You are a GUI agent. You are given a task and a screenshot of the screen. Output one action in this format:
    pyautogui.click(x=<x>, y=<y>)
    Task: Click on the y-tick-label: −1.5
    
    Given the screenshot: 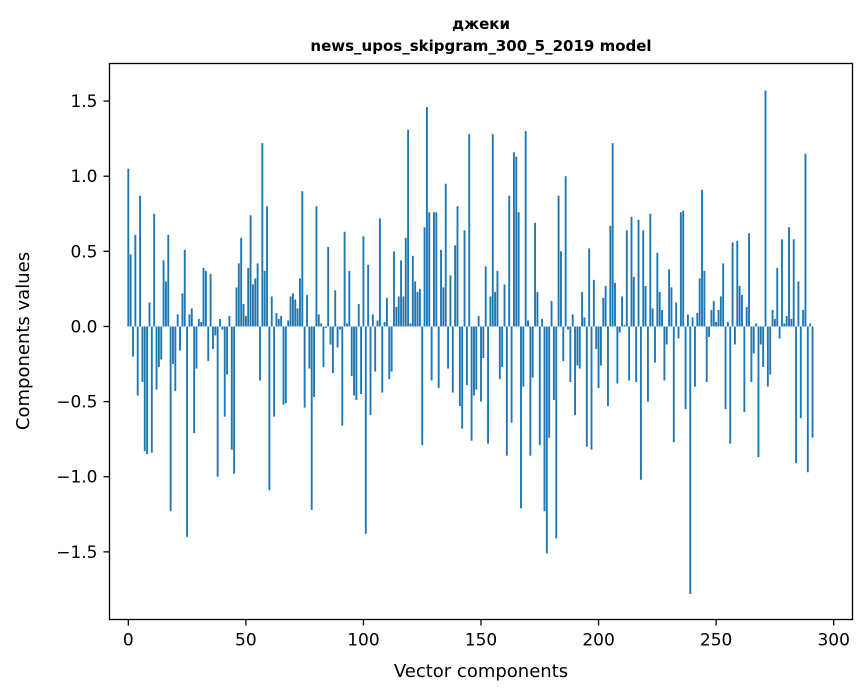 What is the action you would take?
    pyautogui.click(x=76, y=553)
    